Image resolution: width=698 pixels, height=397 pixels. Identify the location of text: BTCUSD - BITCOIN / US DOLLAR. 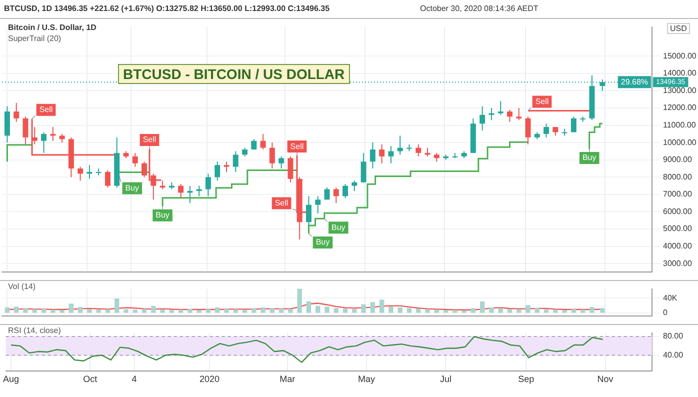
(234, 74).